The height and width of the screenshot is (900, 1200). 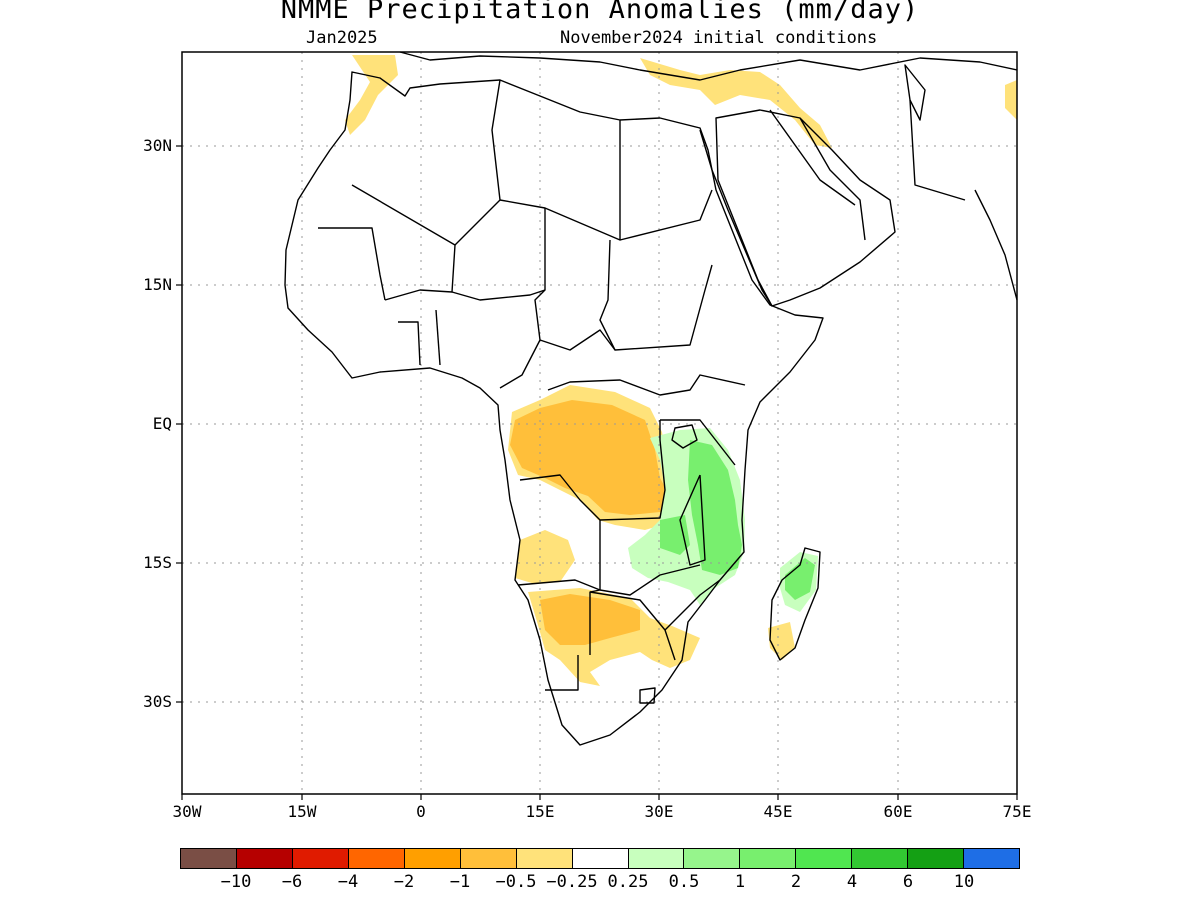 What do you see at coordinates (404, 882) in the screenshot?
I see `colorbar-tick-label: −2` at bounding box center [404, 882].